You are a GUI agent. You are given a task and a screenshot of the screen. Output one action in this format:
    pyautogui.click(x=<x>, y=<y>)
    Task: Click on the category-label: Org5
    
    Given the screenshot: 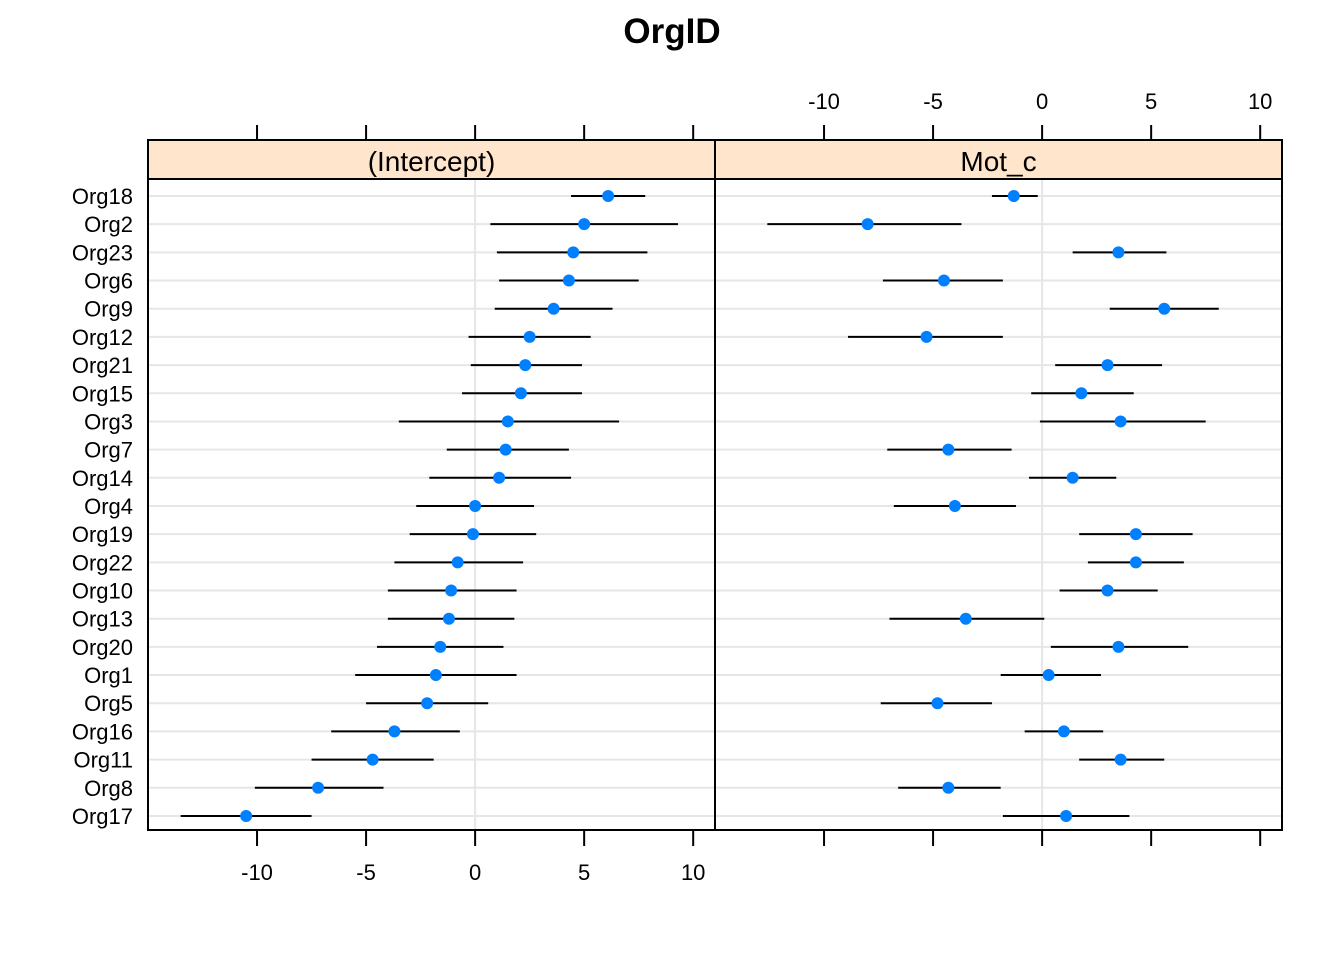 What is the action you would take?
    pyautogui.click(x=108, y=703)
    